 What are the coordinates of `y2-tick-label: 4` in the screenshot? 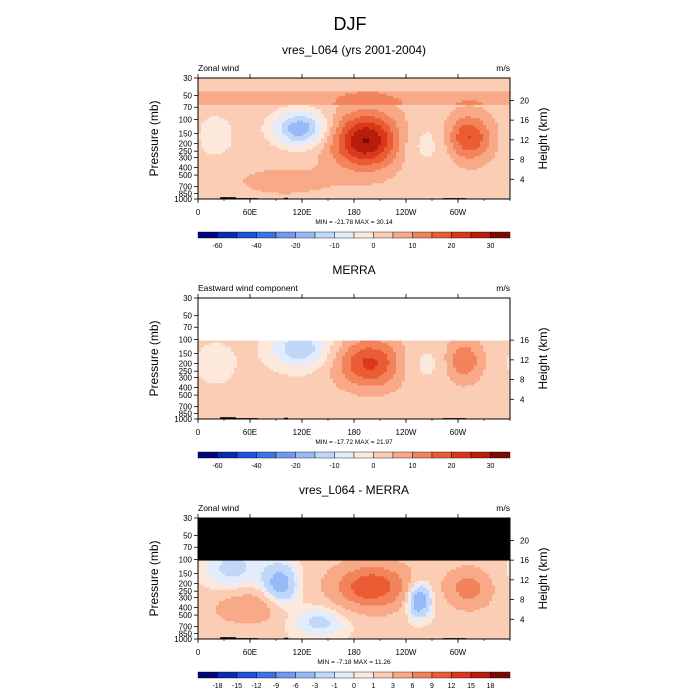 It's located at (522, 399).